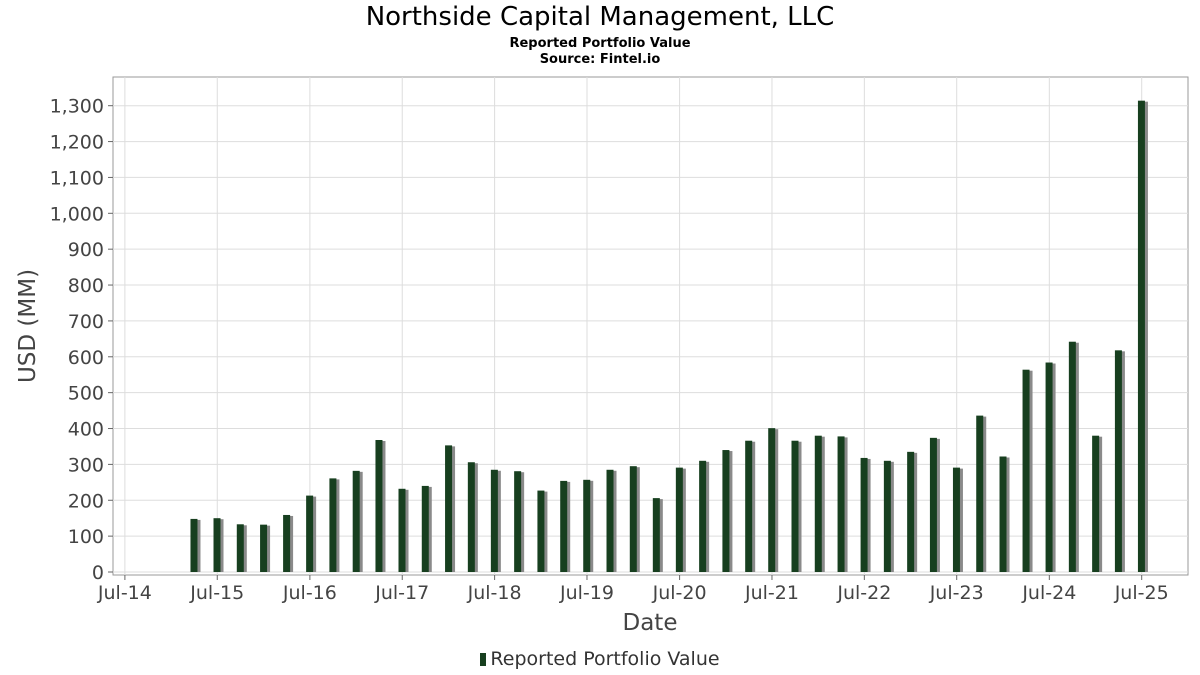 The height and width of the screenshot is (675, 1200). Describe the element at coordinates (98, 573) in the screenshot. I see `y-tick-label: 0` at that location.